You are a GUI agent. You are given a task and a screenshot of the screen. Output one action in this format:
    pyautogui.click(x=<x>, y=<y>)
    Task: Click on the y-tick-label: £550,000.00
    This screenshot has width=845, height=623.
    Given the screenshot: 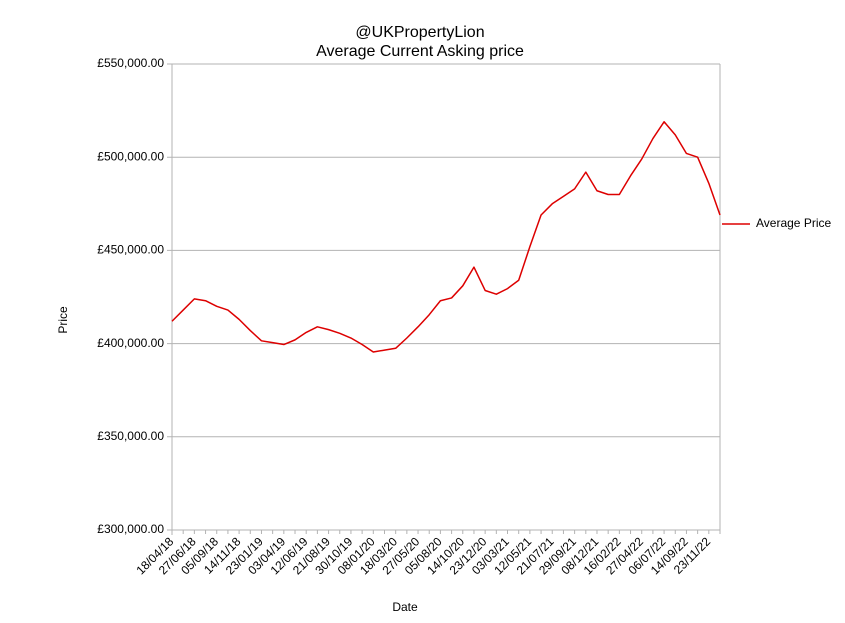 What is the action you would take?
    pyautogui.click(x=130, y=63)
    